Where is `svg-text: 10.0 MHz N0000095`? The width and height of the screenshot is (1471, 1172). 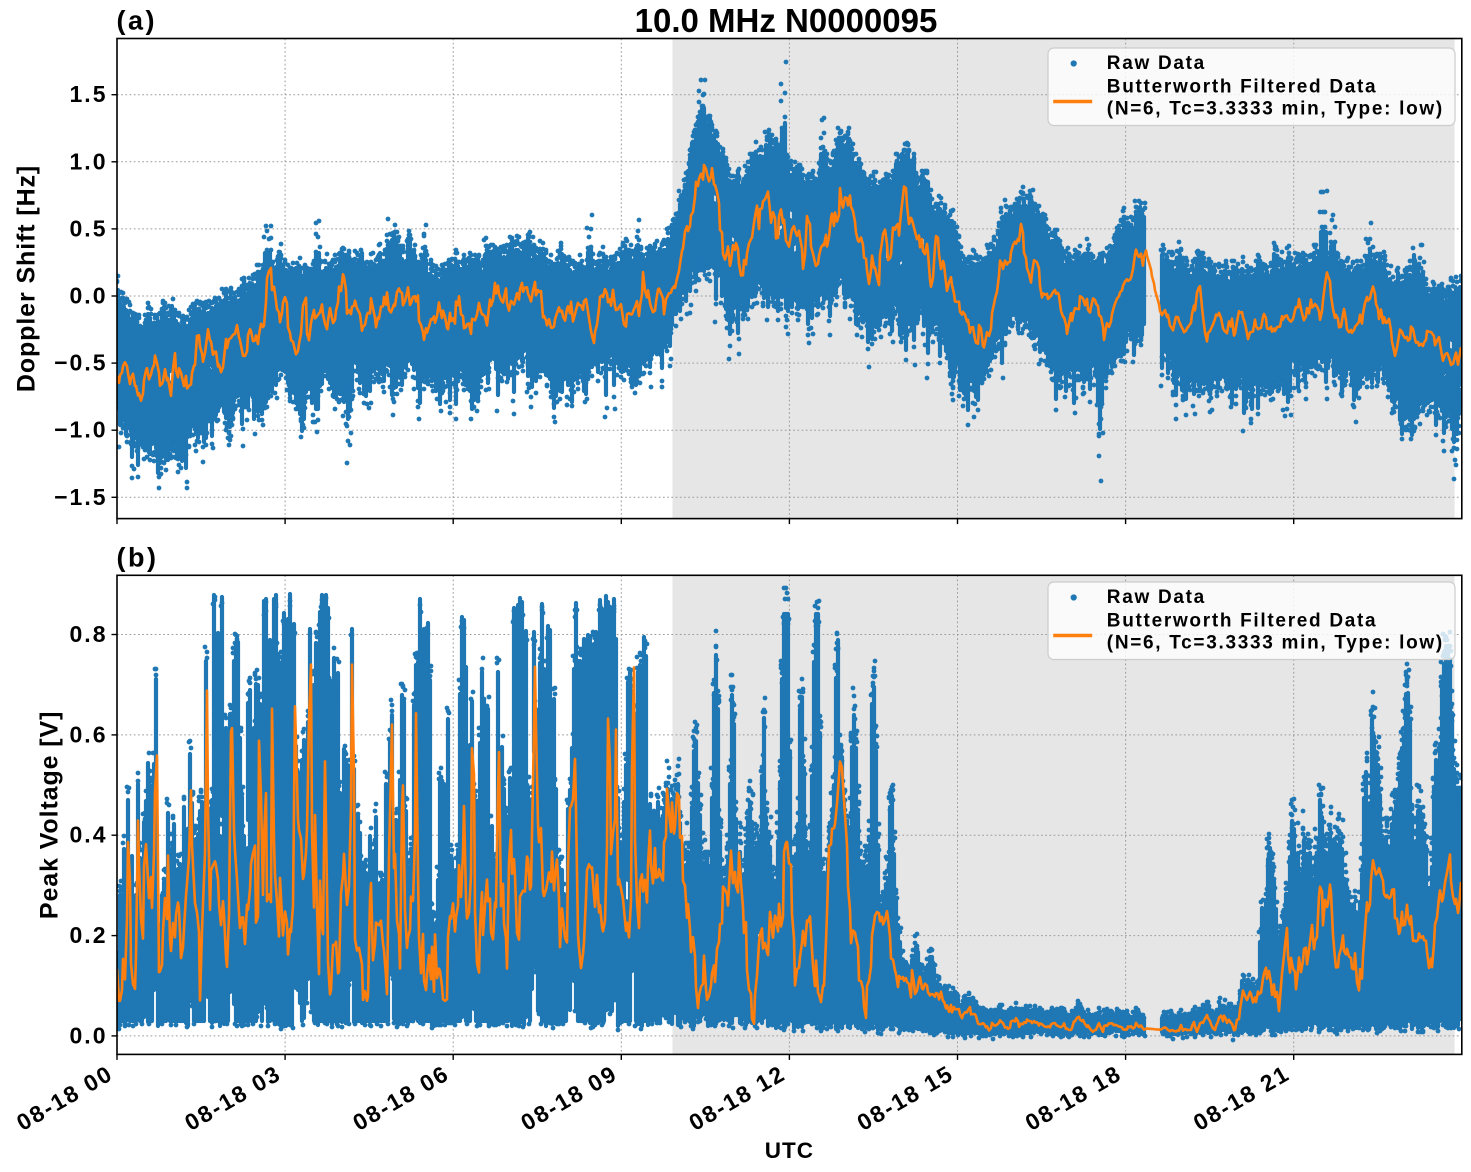 svg-text: 10.0 MHz N0000095 is located at coordinates (786, 20).